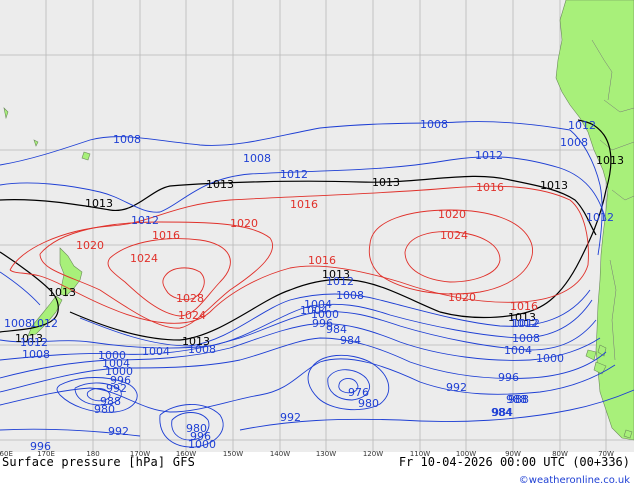 The image size is (634, 490). I want to click on isobar-980-west, so click(98, 395).